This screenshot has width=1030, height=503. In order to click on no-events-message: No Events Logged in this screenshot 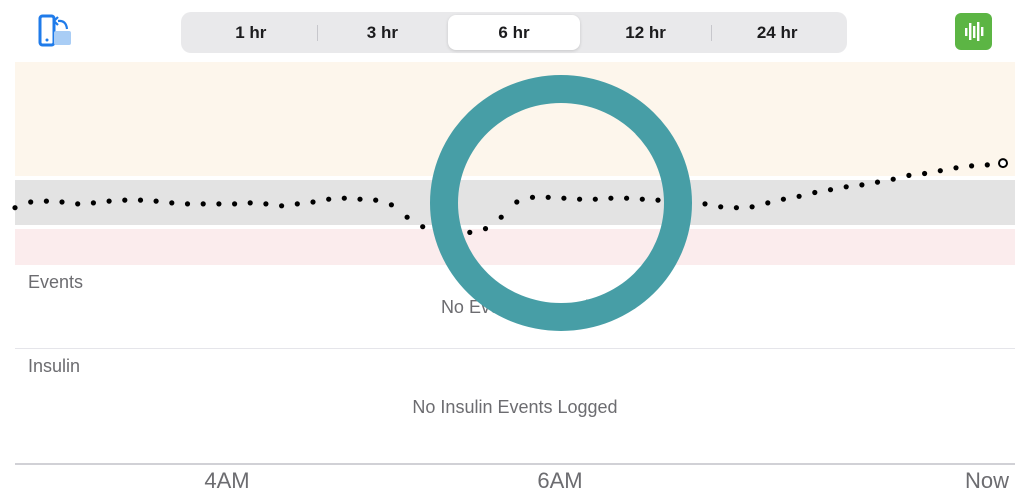, I will do `click(515, 307)`.